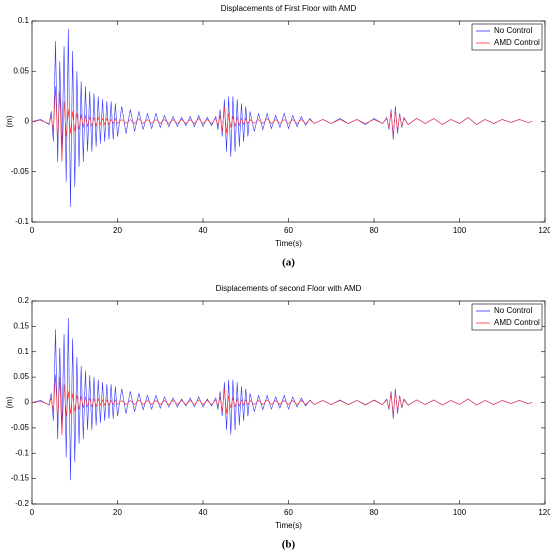 This screenshot has height=557, width=550. I want to click on caption: (a), so click(288, 263).